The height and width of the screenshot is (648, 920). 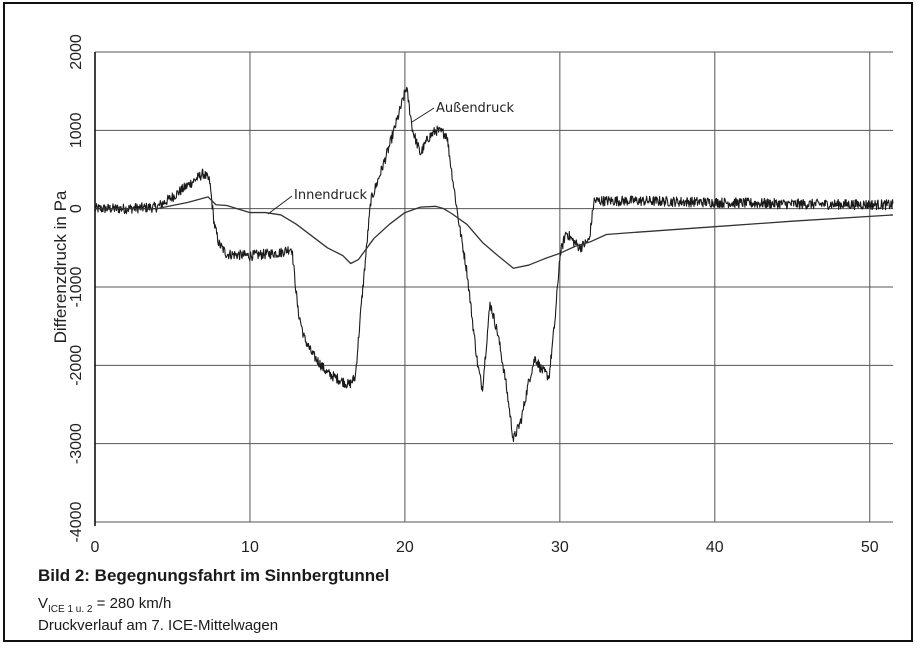 I want to click on figure-caption-speed: VICE 1 u. 2 = 280 km/h, so click(x=104, y=605).